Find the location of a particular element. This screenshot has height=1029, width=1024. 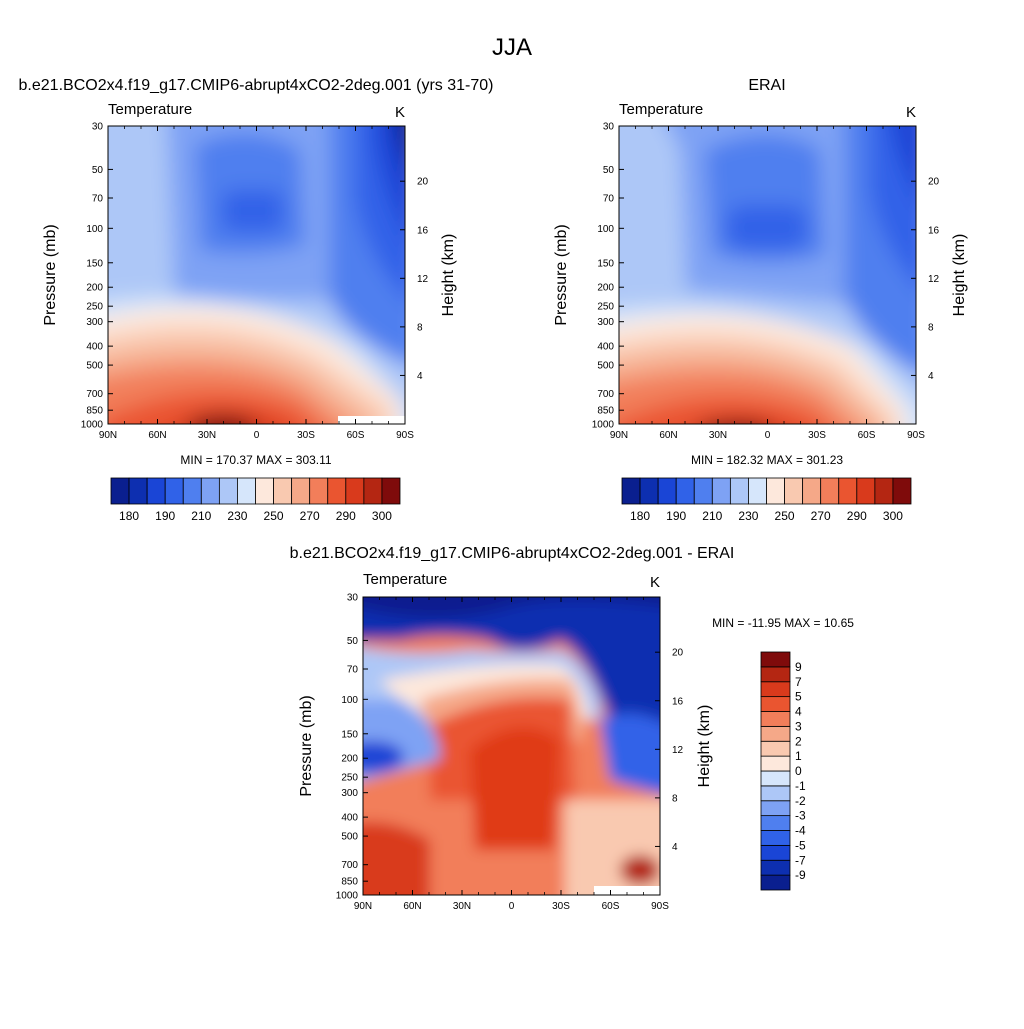

panel-obs-left-label: Temperature is located at coordinates (661, 109).